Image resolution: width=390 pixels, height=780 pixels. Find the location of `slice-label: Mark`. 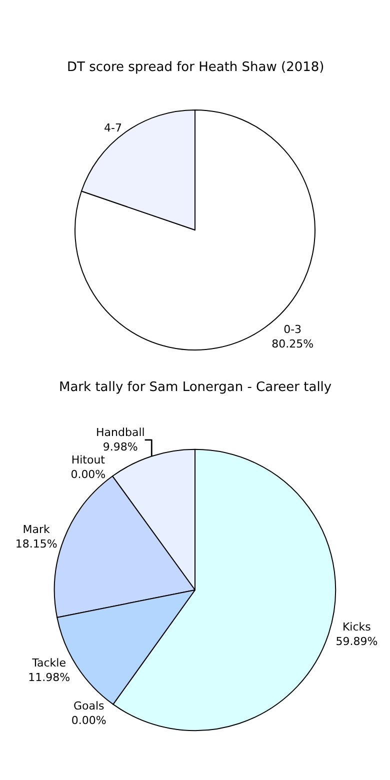

slice-label: Mark is located at coordinates (36, 529).